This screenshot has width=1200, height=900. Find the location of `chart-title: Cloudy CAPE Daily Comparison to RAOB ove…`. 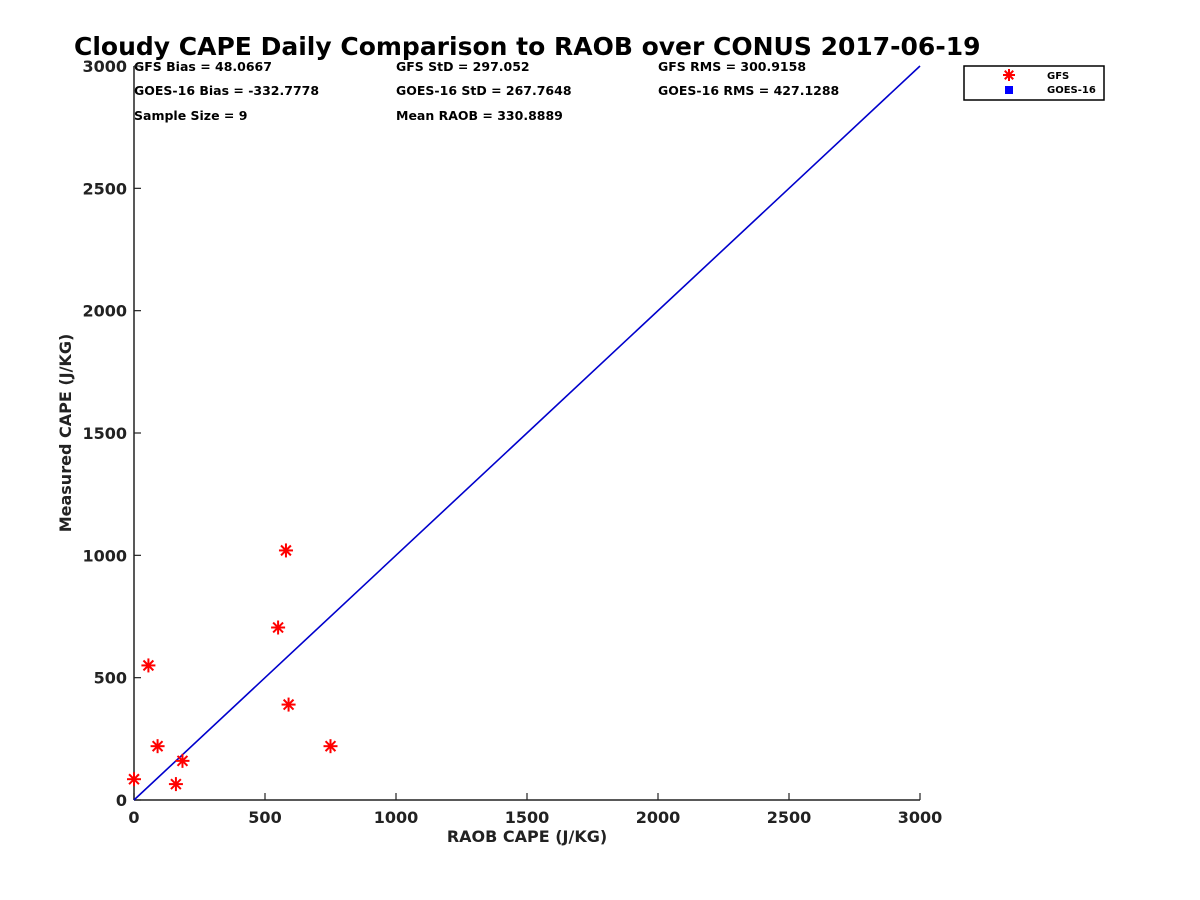

chart-title: Cloudy CAPE Daily Comparison to RAOB ove… is located at coordinates (527, 46).